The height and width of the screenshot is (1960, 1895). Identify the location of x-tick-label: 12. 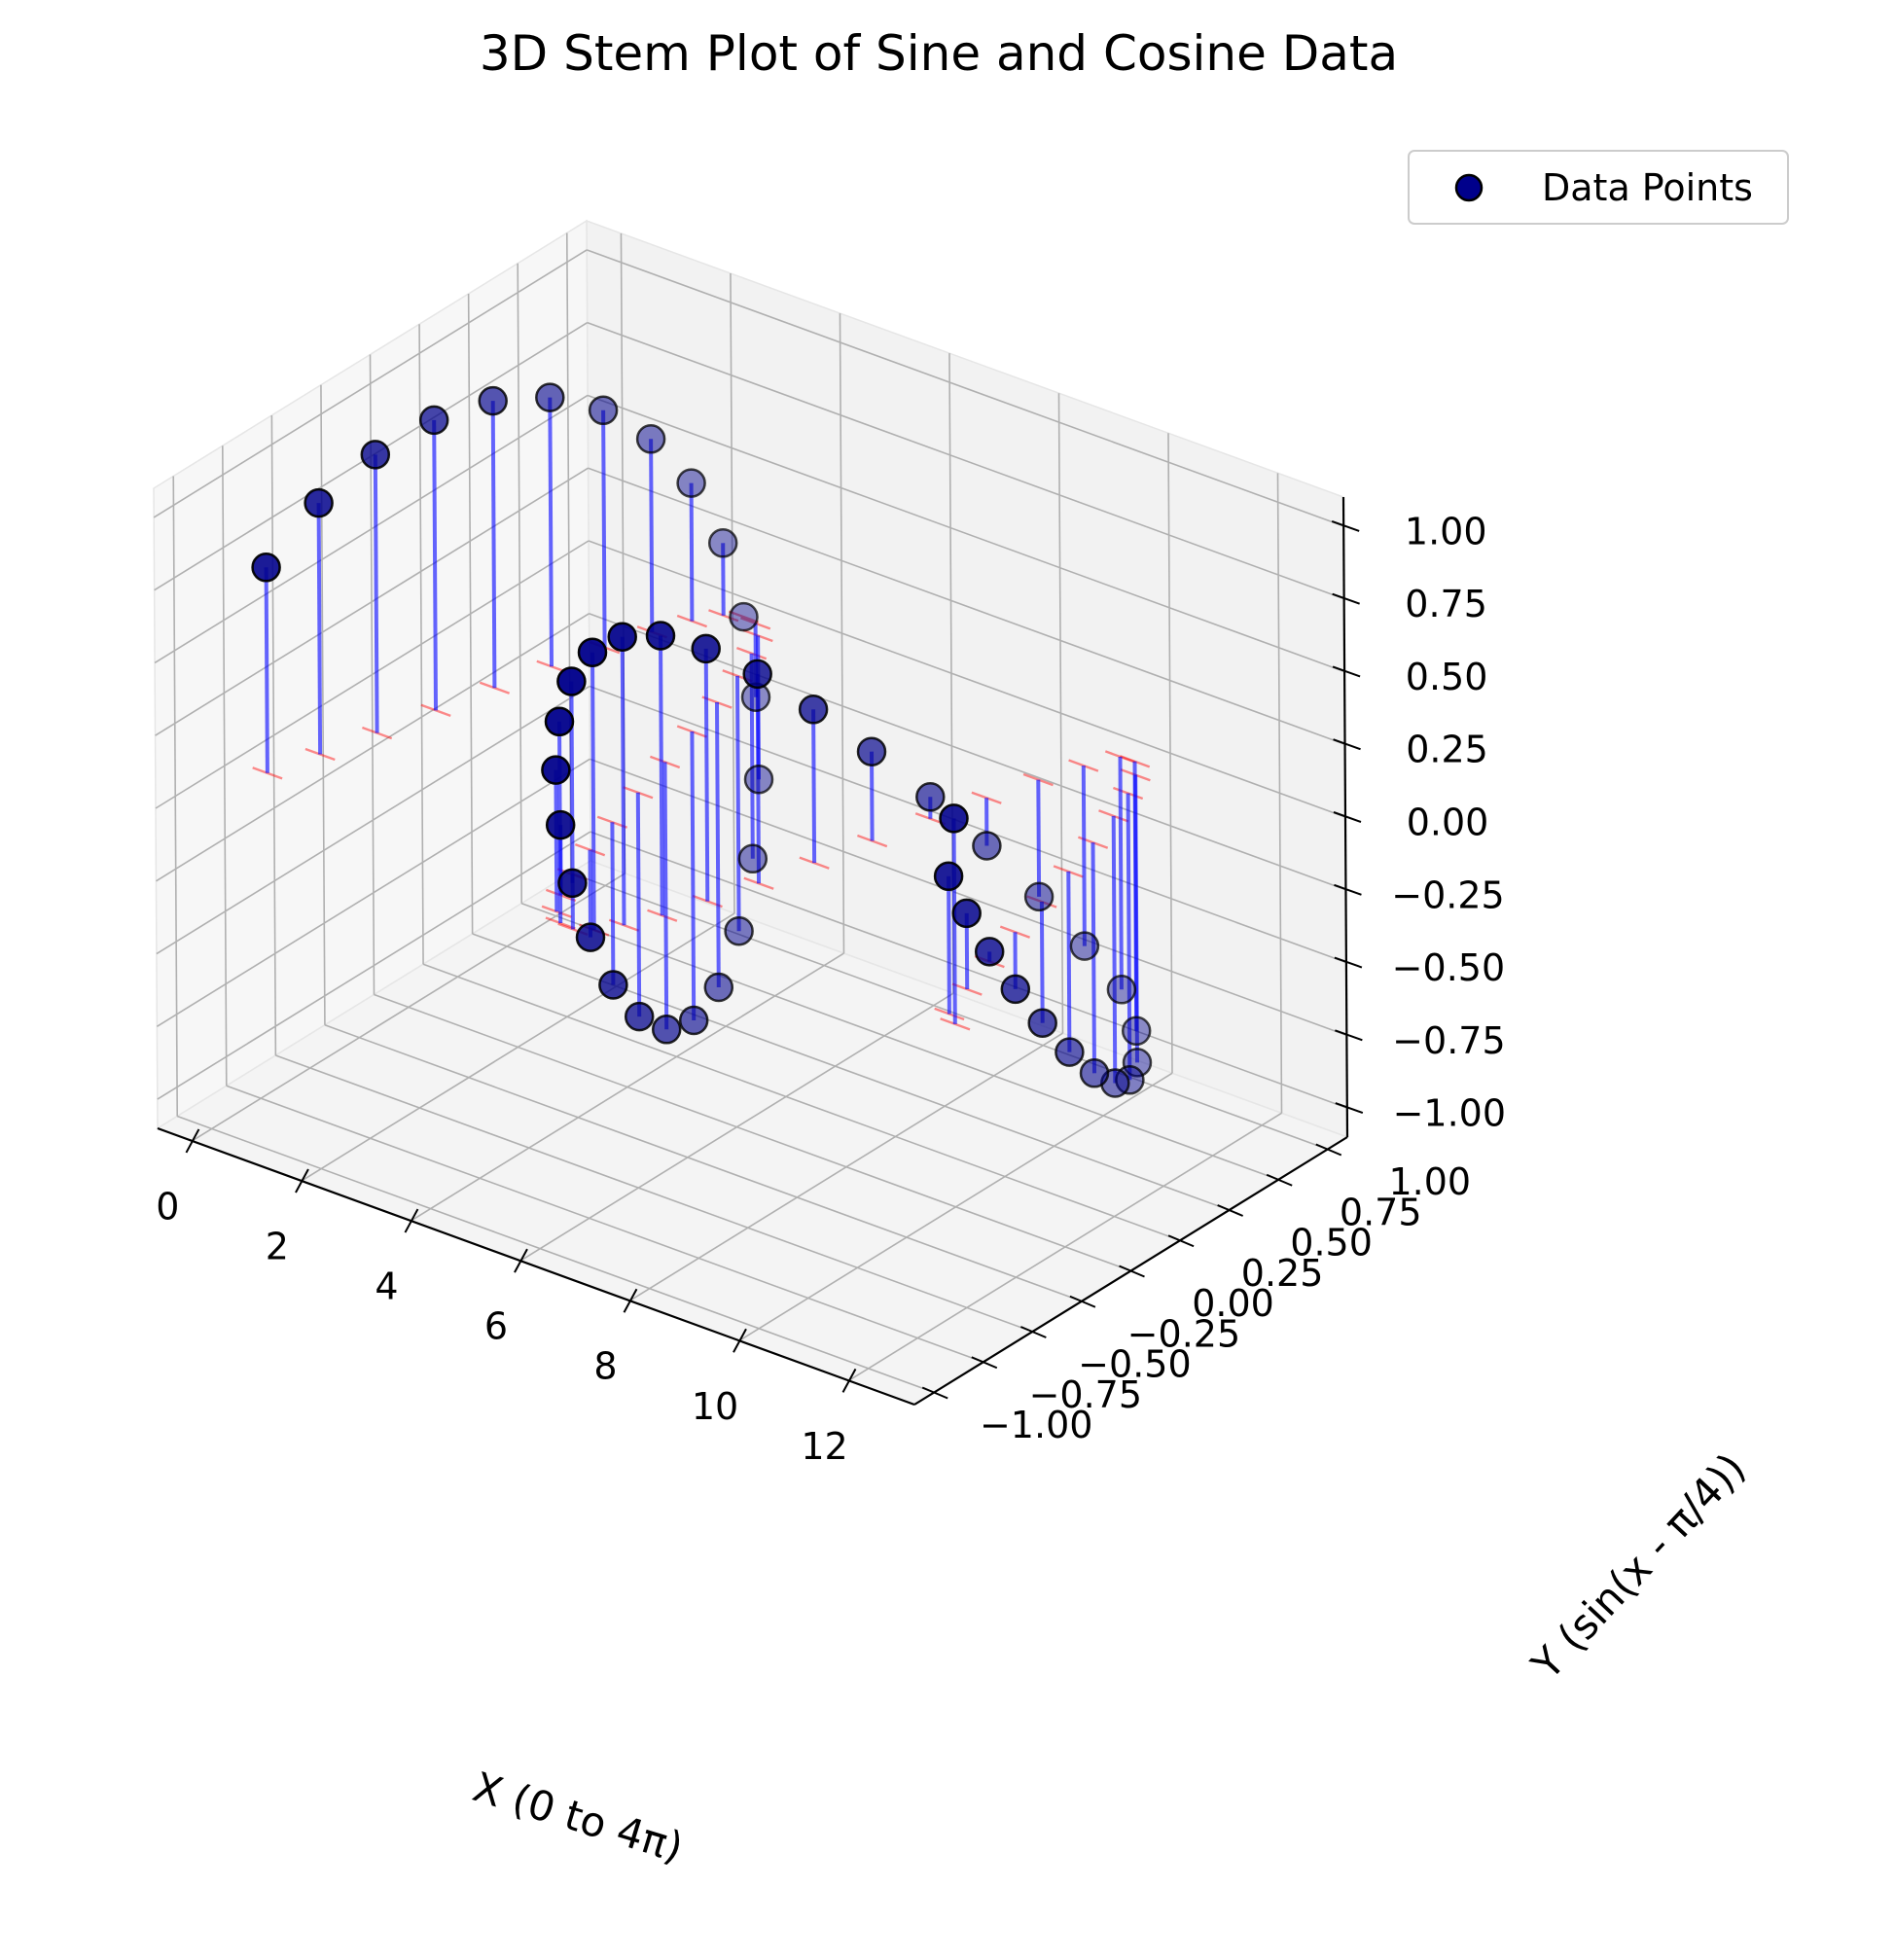
(824, 1446).